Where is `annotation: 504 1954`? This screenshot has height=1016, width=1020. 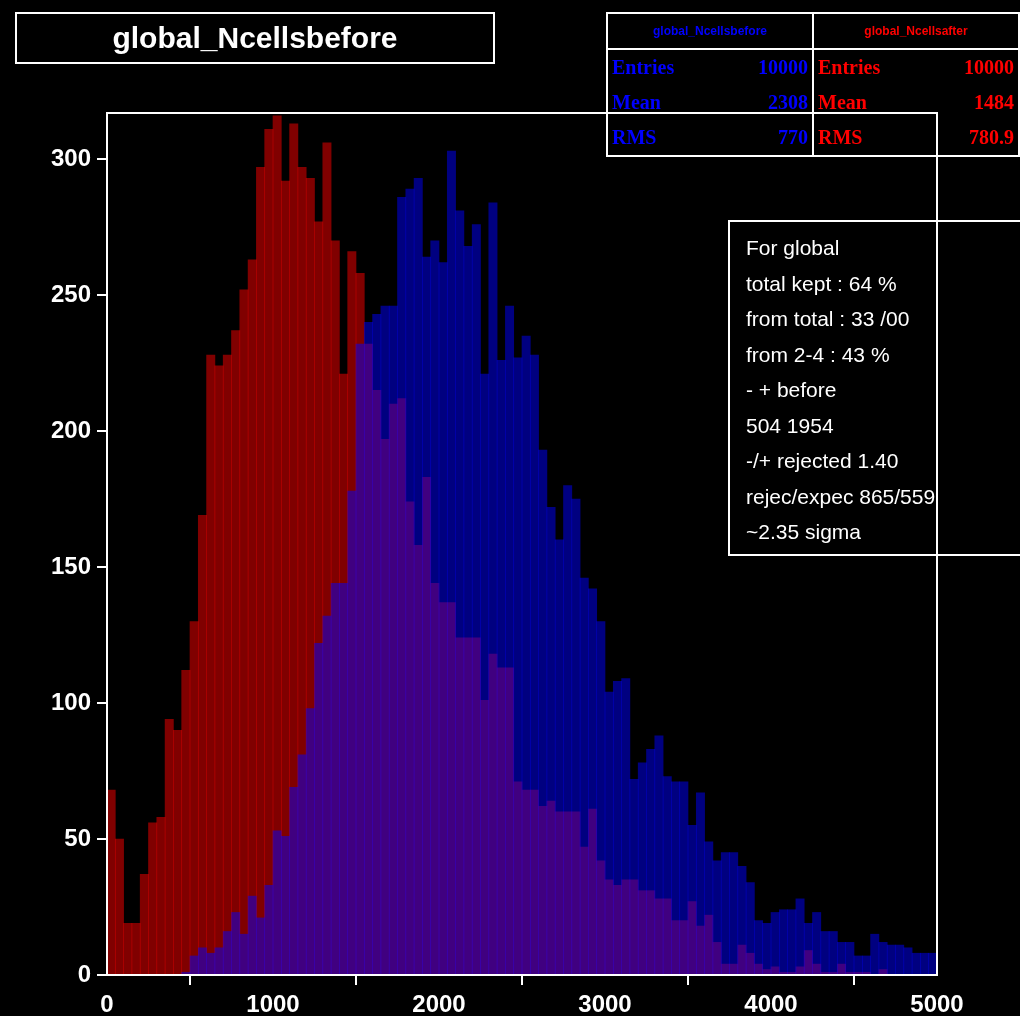
annotation: 504 1954 is located at coordinates (790, 425).